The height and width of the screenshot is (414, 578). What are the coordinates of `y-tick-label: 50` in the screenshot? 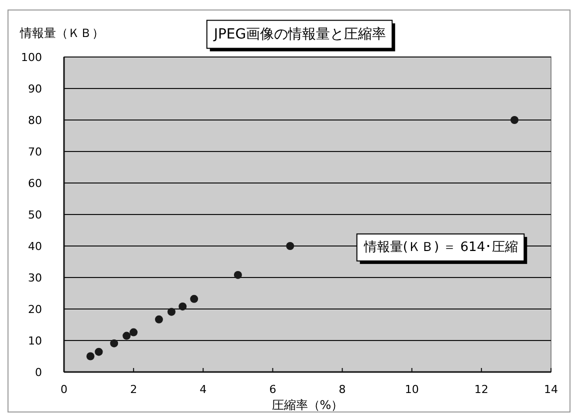 It's located at (35, 215).